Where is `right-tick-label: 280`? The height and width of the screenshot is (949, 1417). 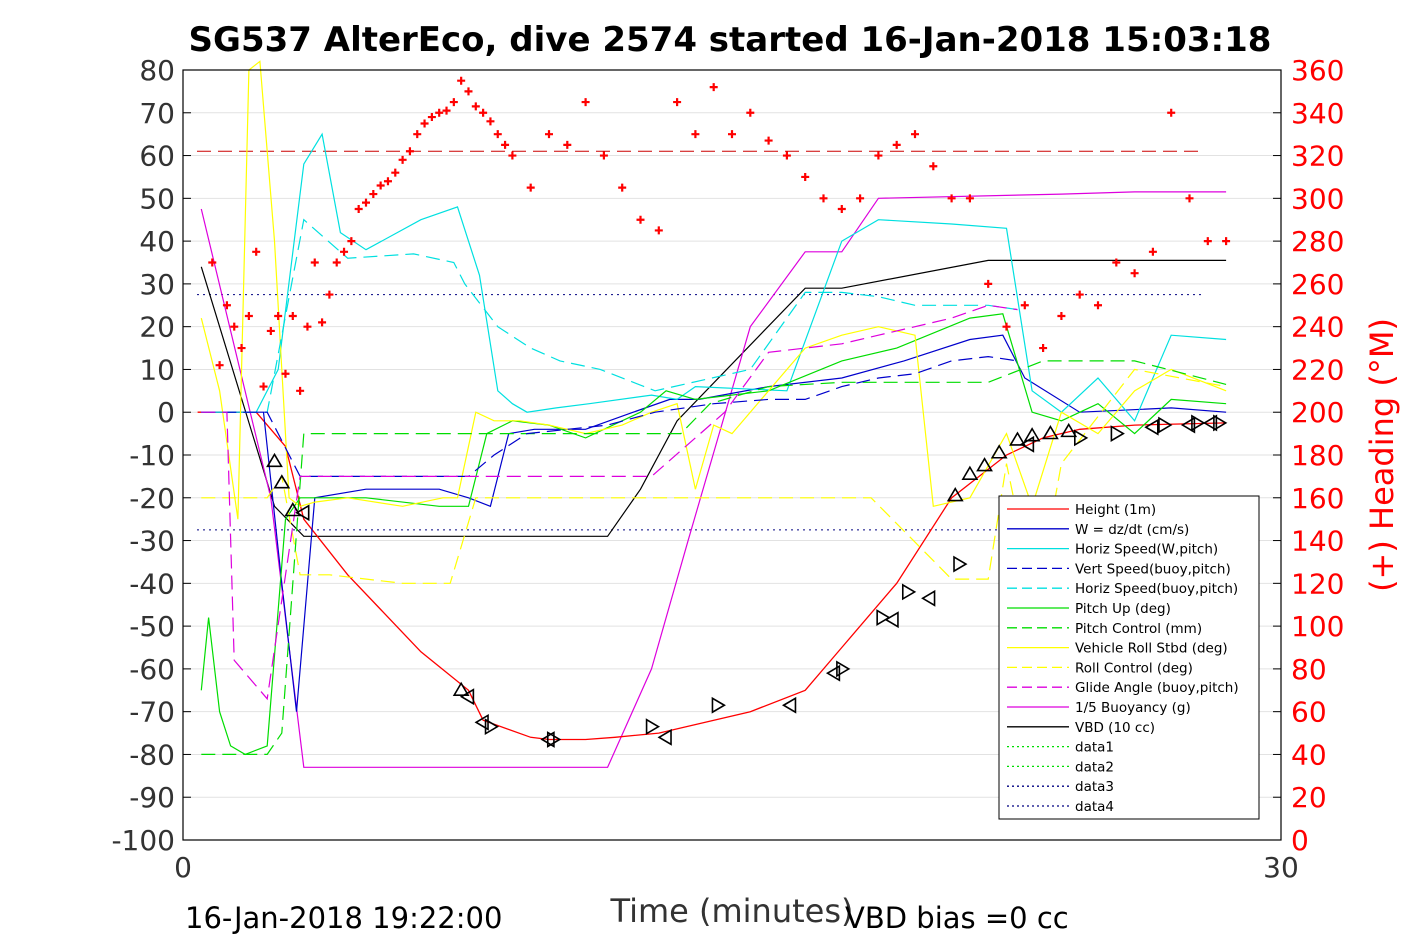 right-tick-label: 280 is located at coordinates (1317, 241).